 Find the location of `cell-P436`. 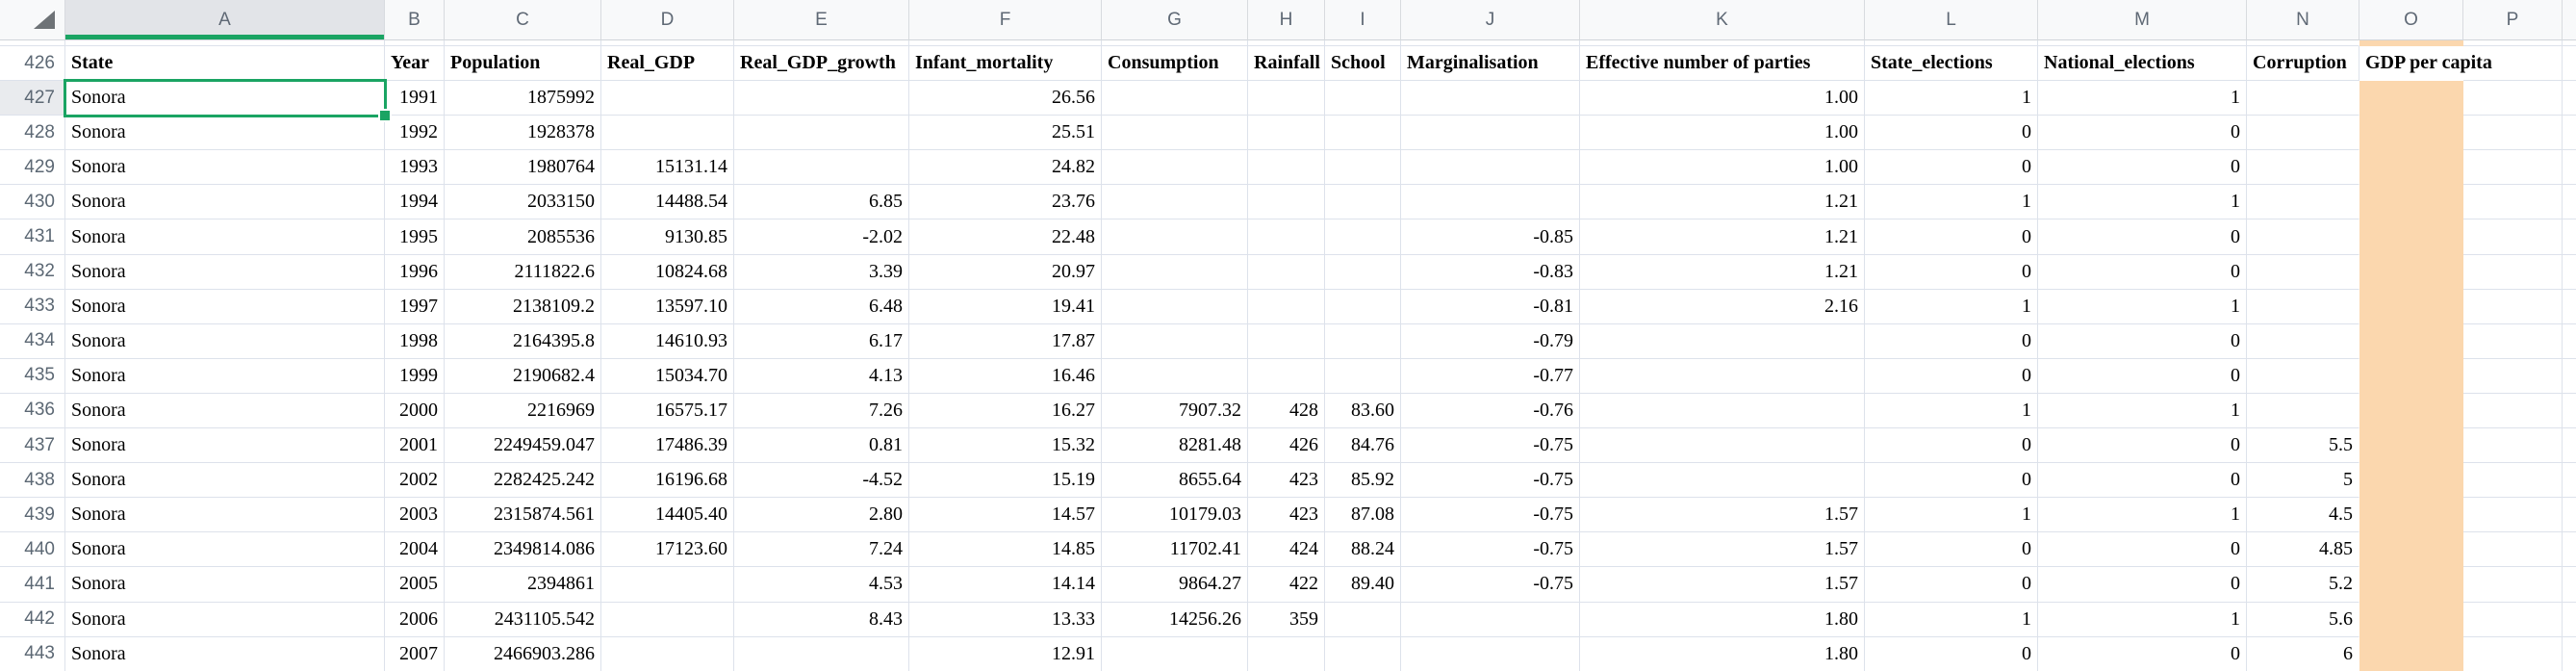

cell-P436 is located at coordinates (2513, 411).